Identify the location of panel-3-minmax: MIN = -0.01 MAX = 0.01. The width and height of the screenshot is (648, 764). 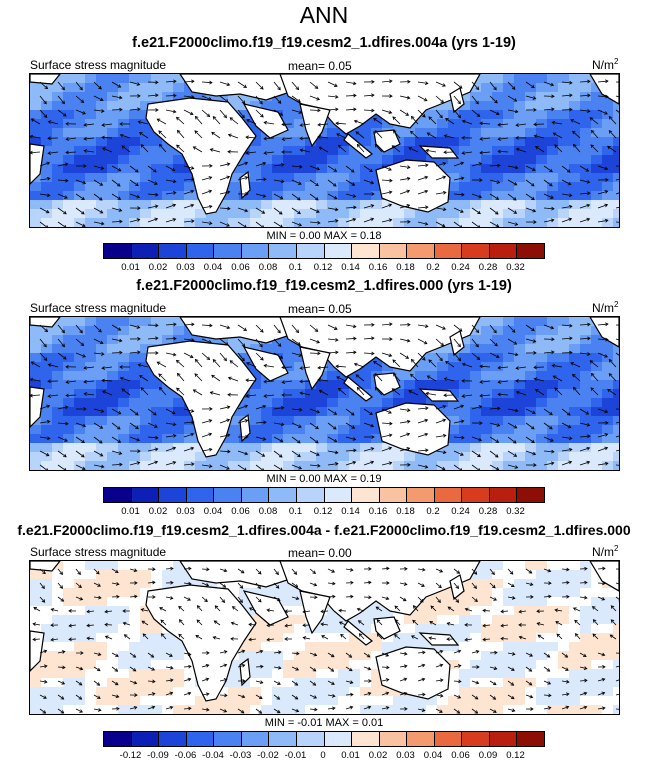
(324, 723).